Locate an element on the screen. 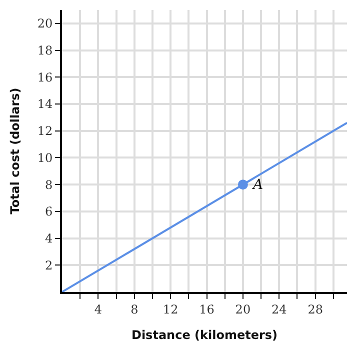 The width and height of the screenshot is (357, 350). x-tick-label: 24 is located at coordinates (280, 309).